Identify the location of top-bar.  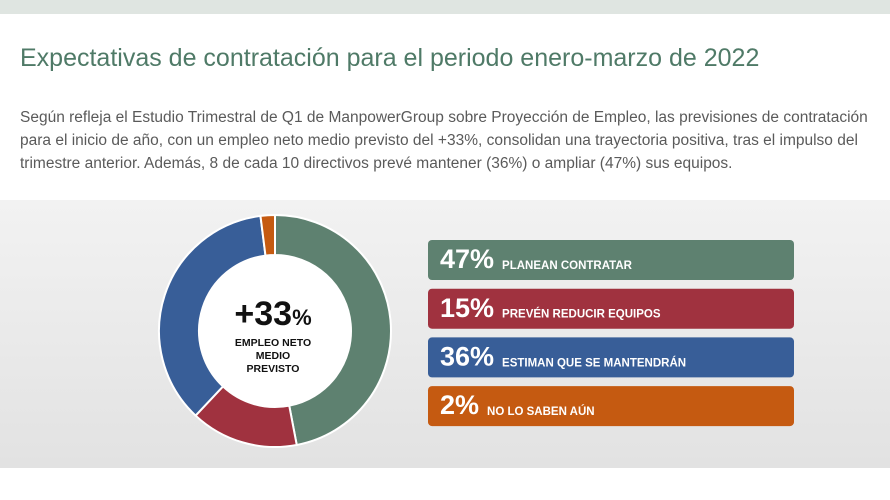
(445, 7).